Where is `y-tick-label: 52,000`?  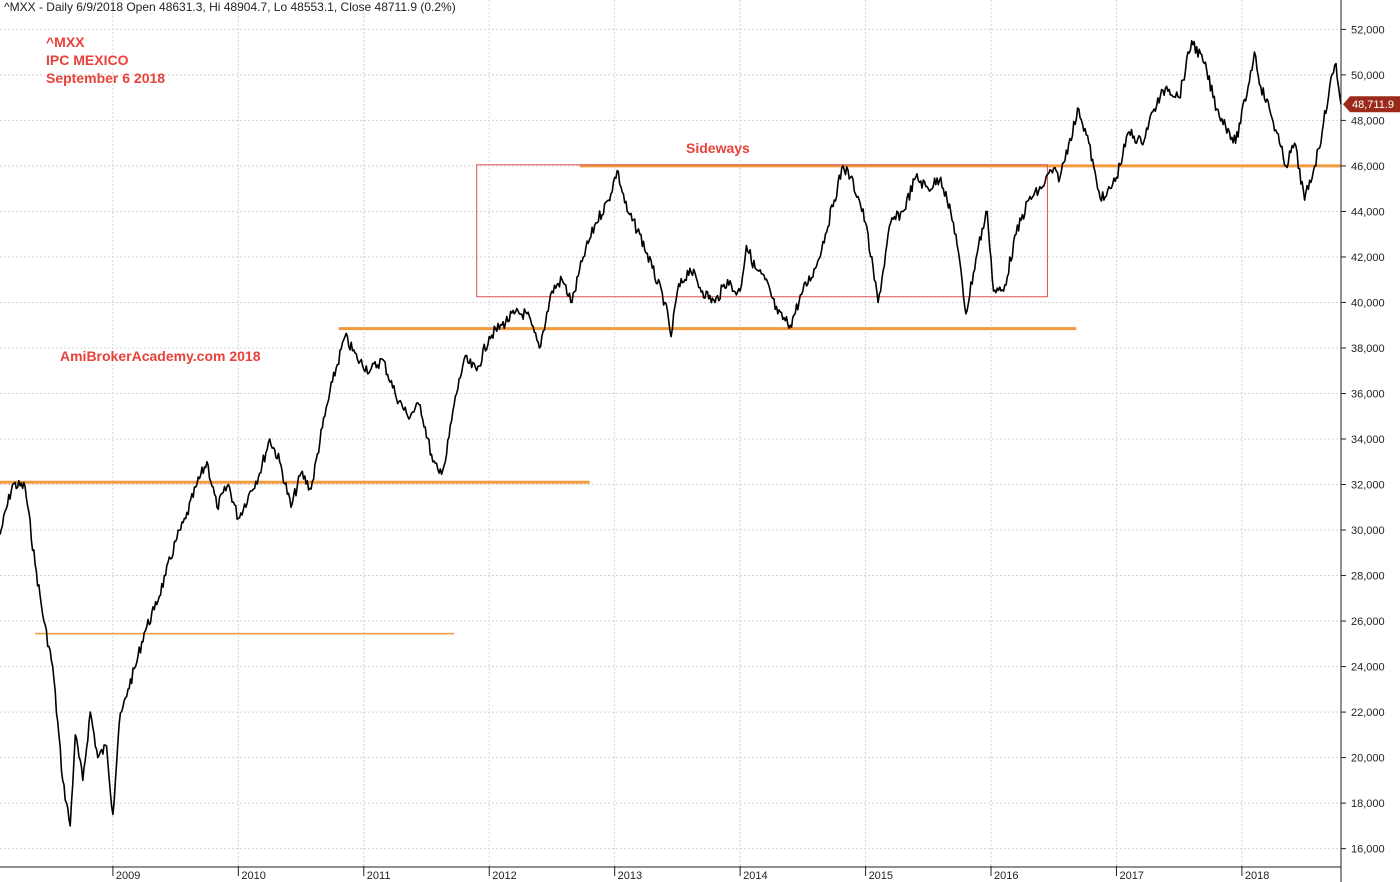 y-tick-label: 52,000 is located at coordinates (1368, 30).